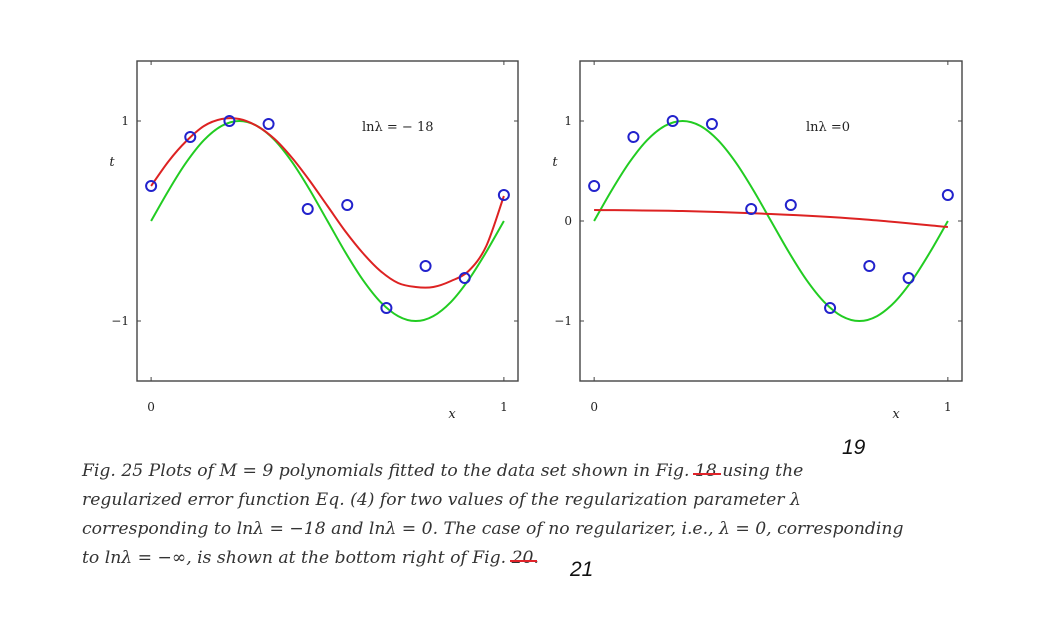  I want to click on handwritten-correction-top: 19, so click(854, 447).